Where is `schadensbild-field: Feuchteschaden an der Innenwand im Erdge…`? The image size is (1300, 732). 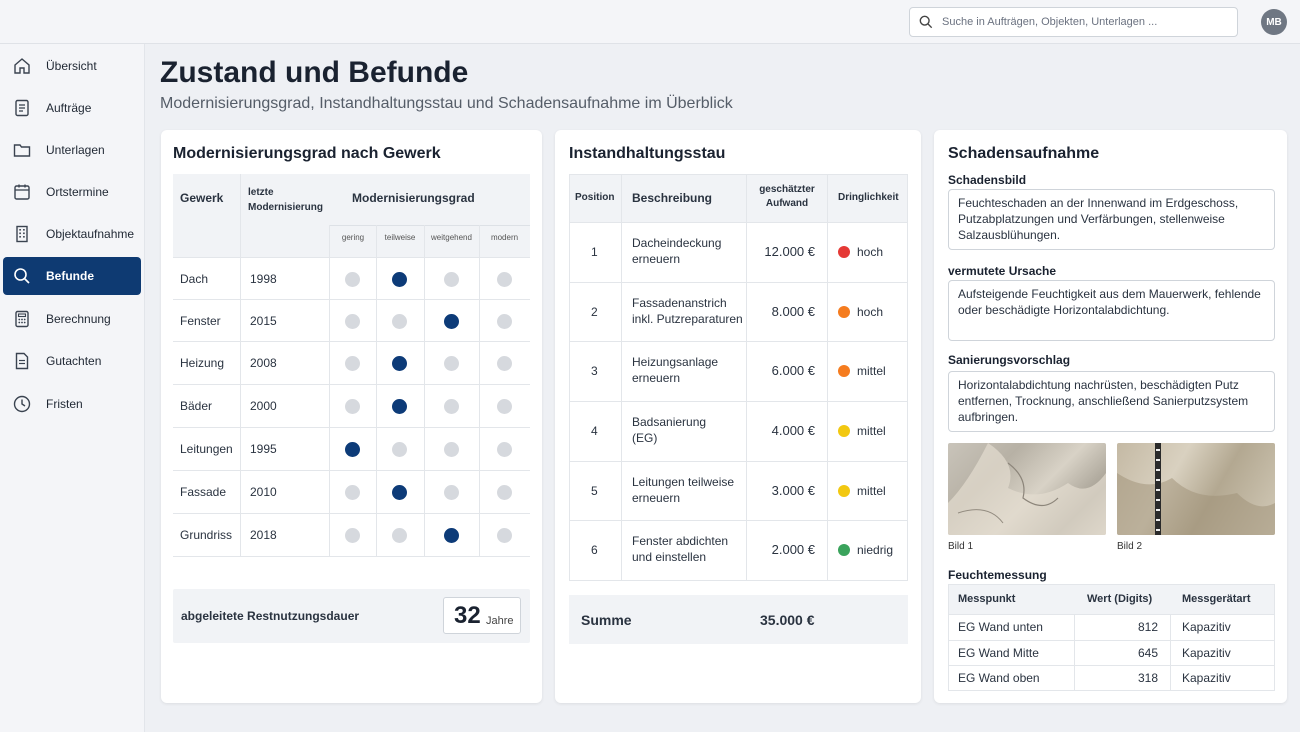 schadensbild-field: Feuchteschaden an der Innenwand im Erdge… is located at coordinates (1111, 219).